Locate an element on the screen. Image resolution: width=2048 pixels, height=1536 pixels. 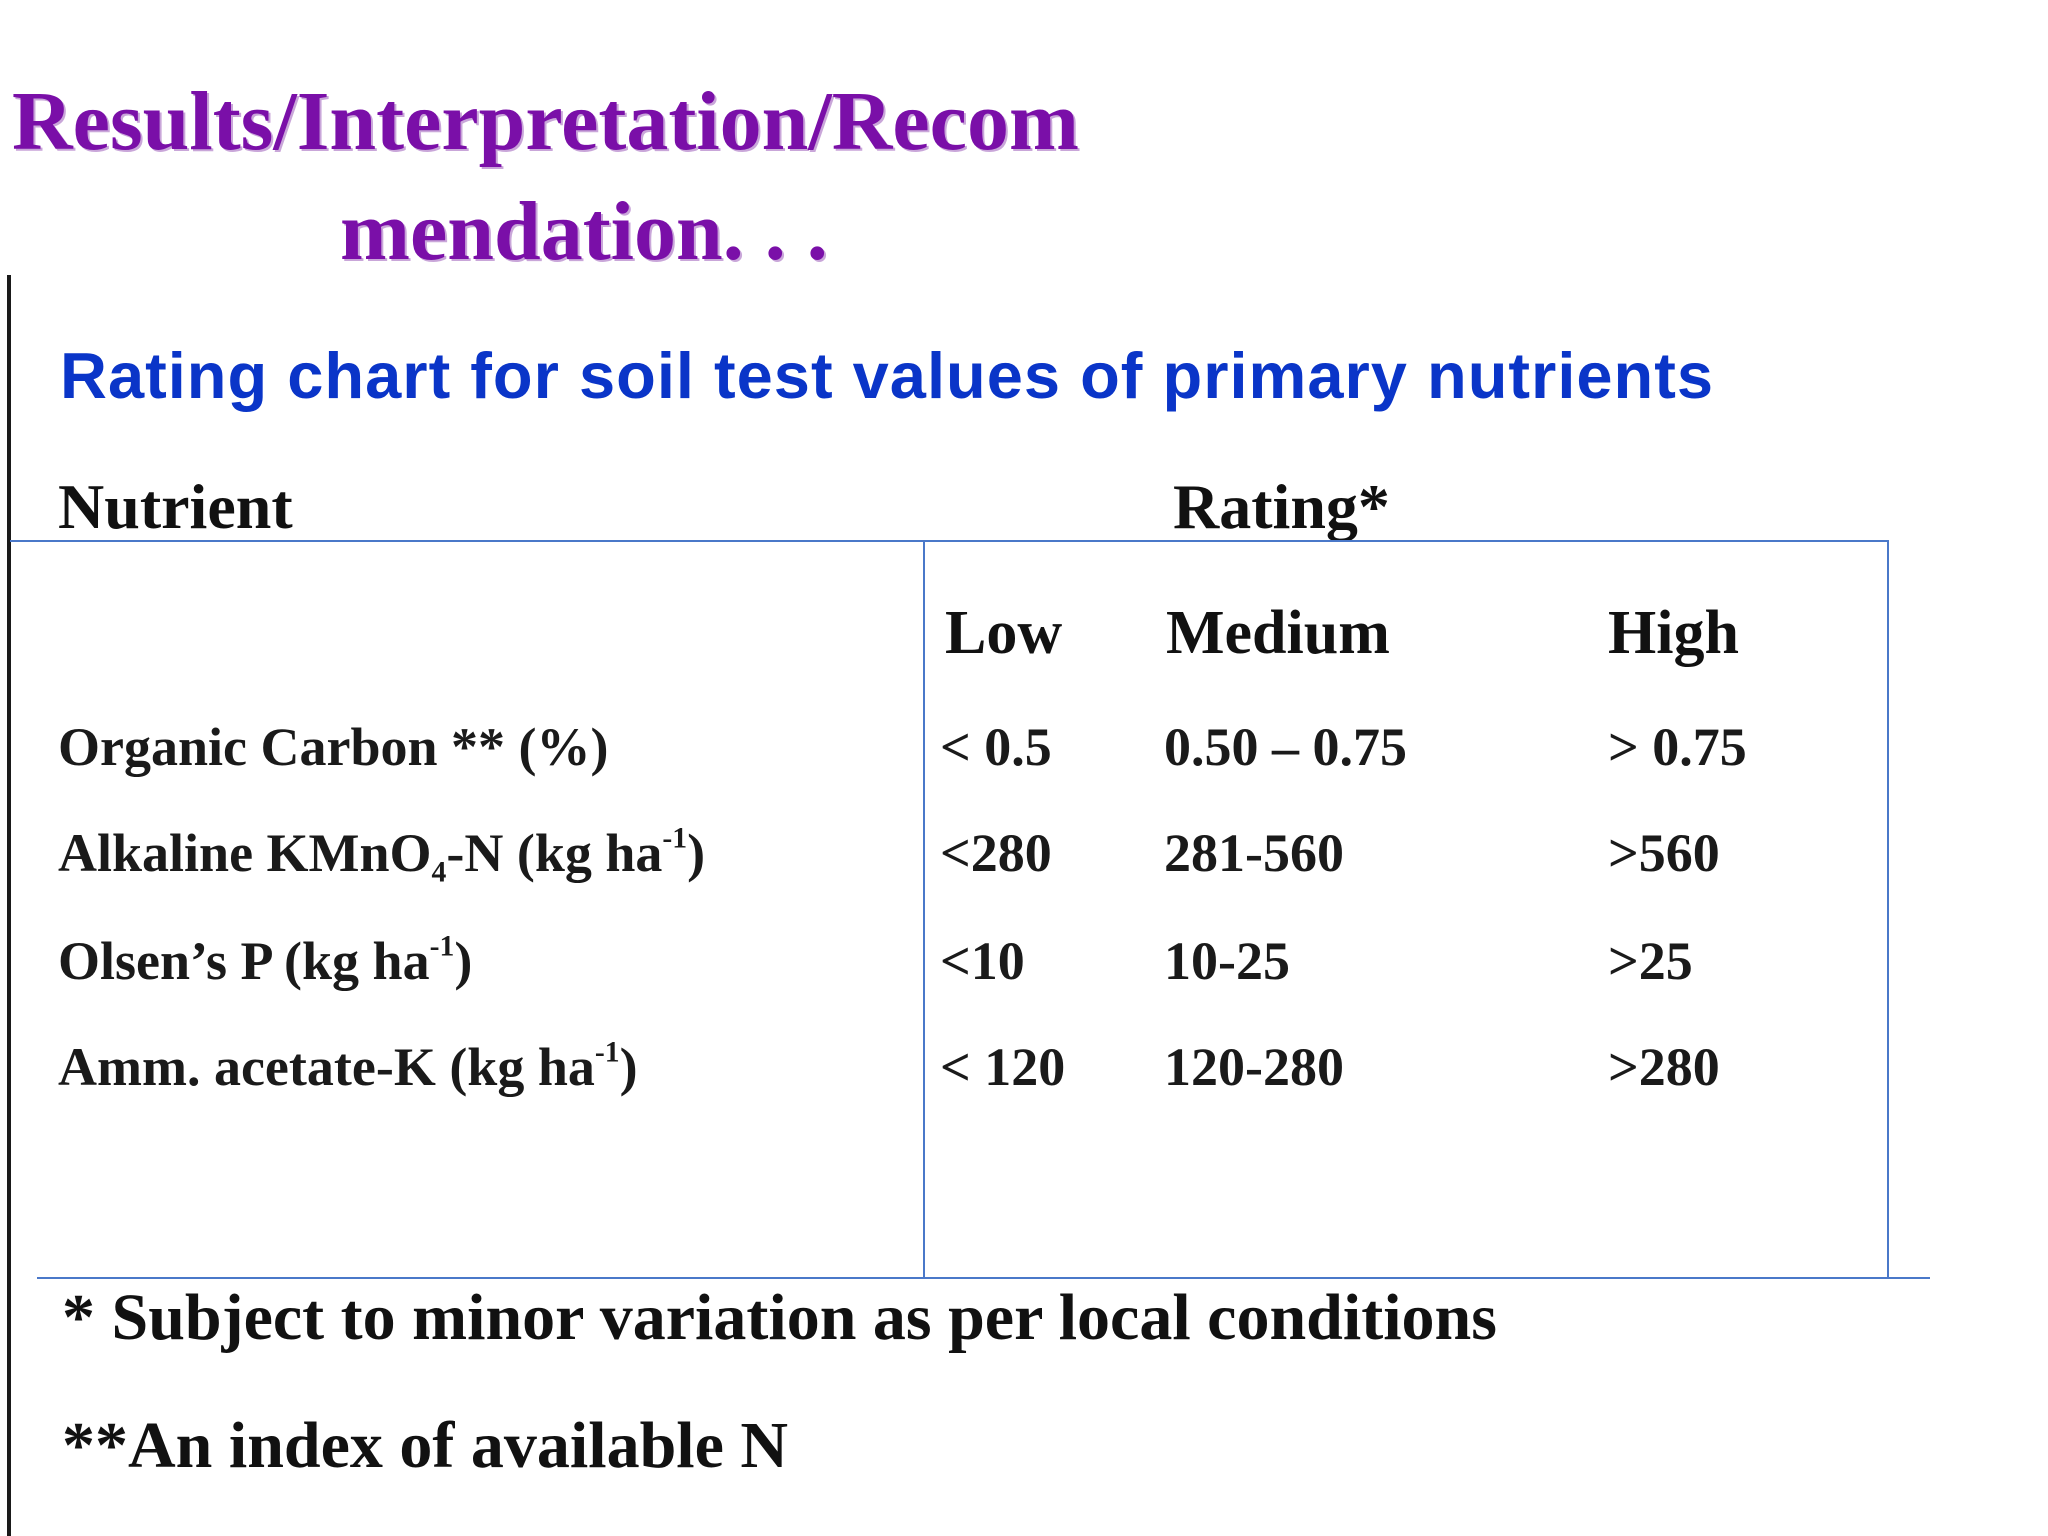
cell-medium: 0.50 – 0.75 is located at coordinates (1285, 747).